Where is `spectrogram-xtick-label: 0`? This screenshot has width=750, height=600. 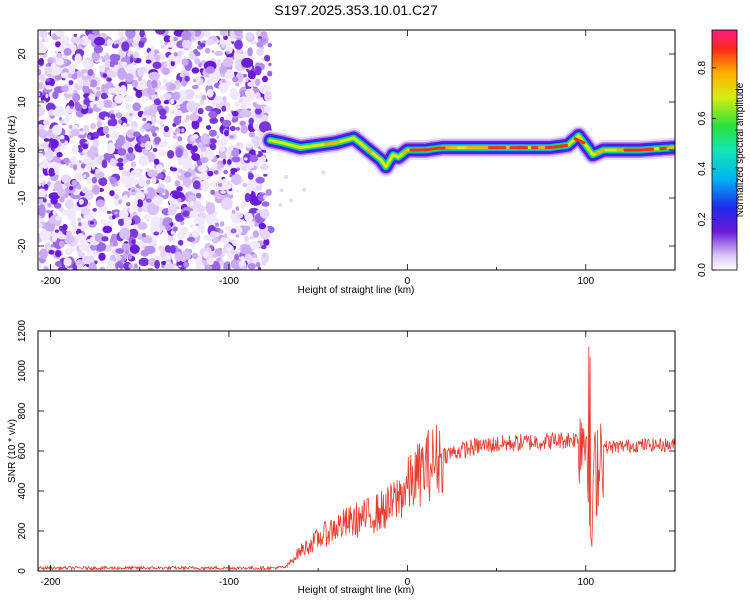
spectrogram-xtick-label: 0 is located at coordinates (408, 281).